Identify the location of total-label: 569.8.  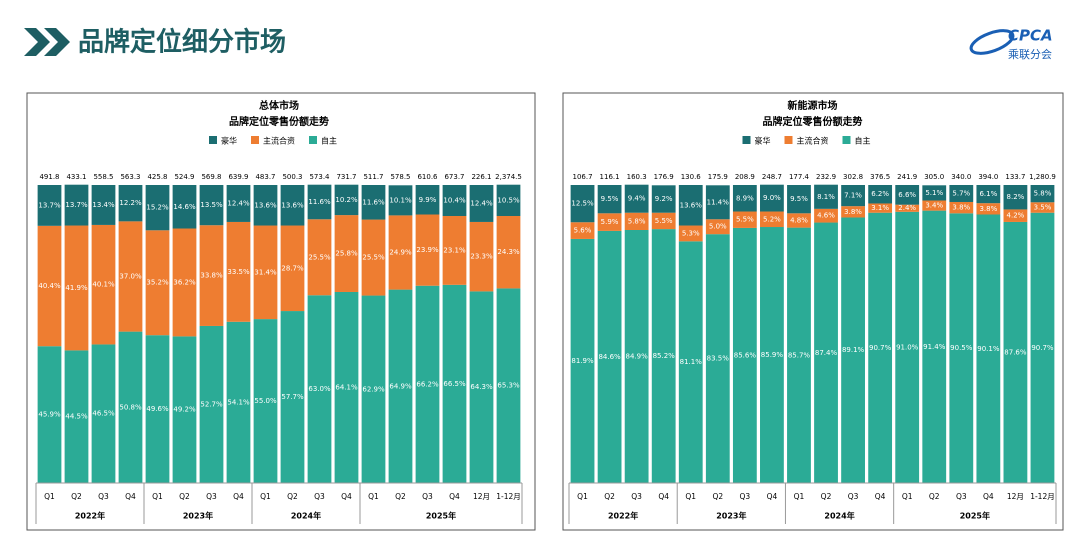
(211, 177).